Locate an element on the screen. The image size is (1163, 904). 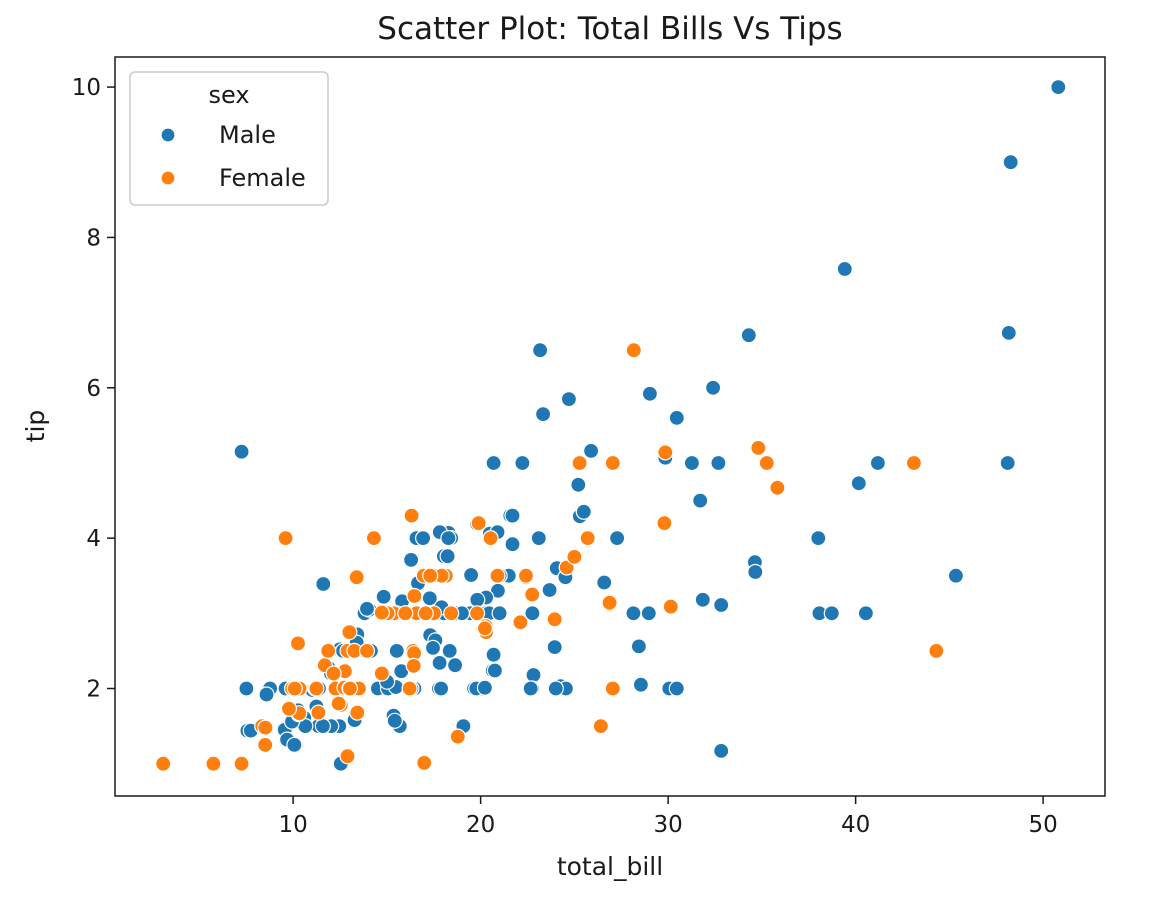
y-tick-label: 6 is located at coordinates (93, 389).